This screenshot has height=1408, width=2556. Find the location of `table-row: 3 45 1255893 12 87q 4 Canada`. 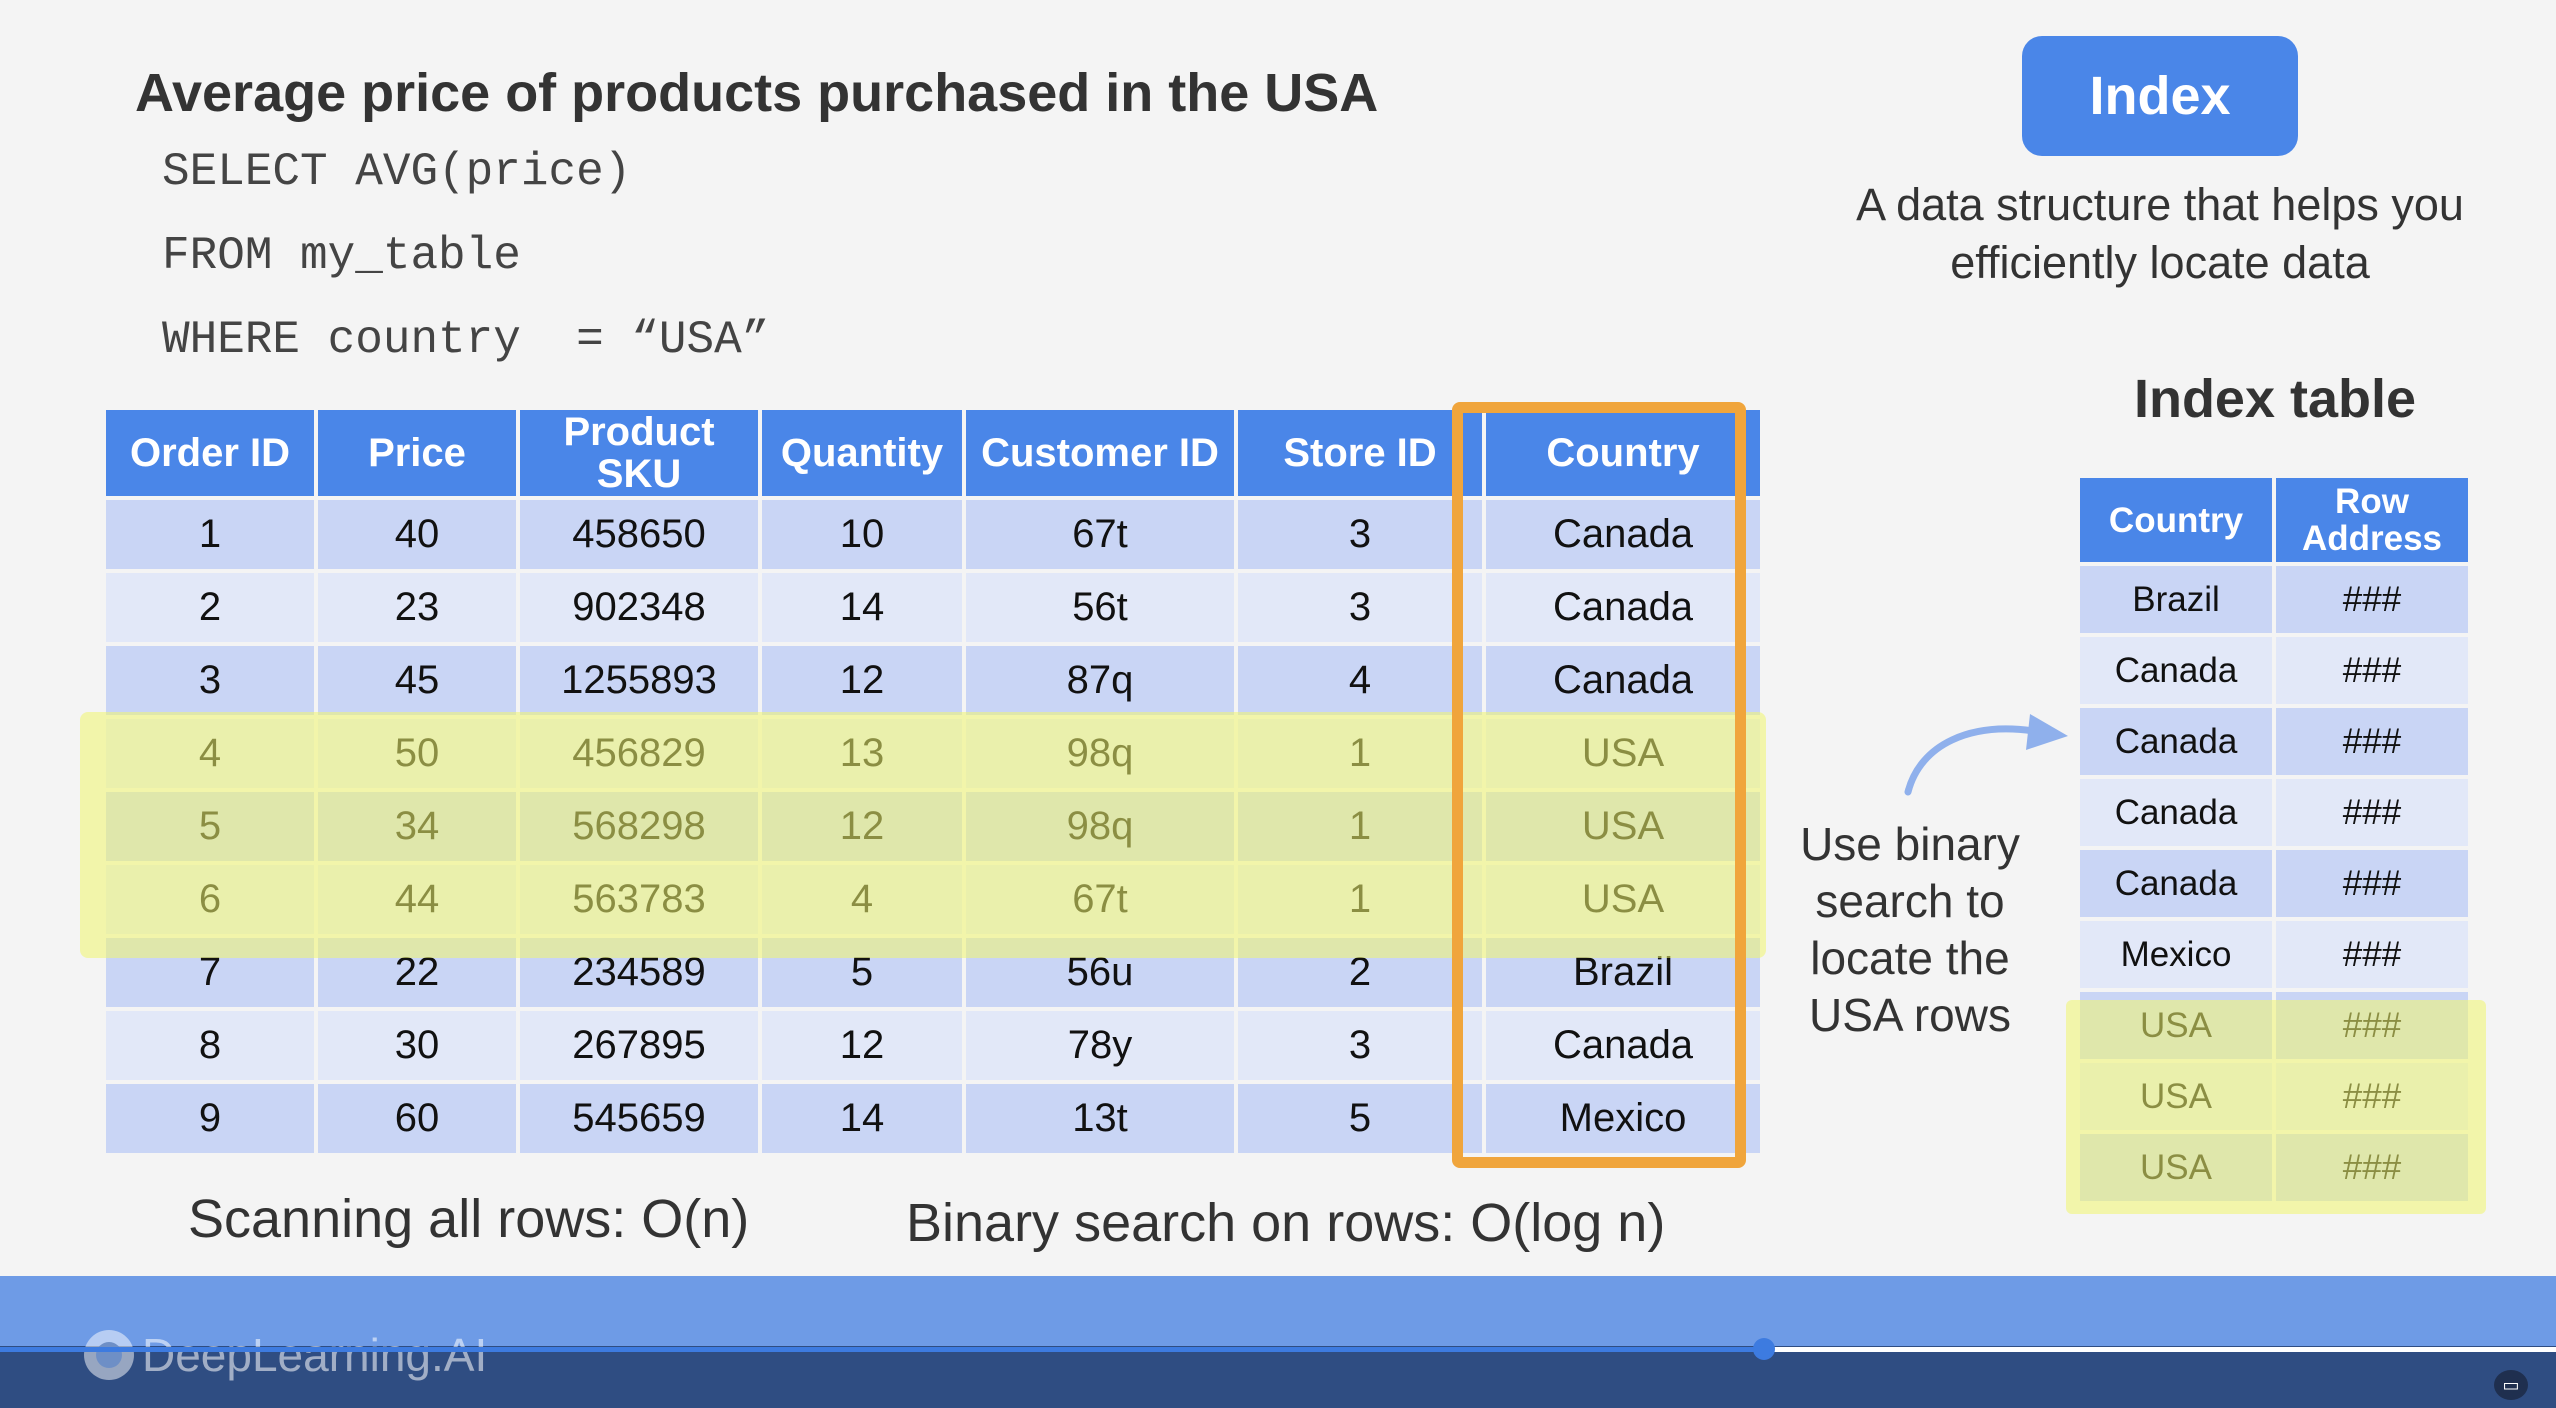

table-row: 3 45 1255893 12 87q 4 Canada is located at coordinates (933, 680).